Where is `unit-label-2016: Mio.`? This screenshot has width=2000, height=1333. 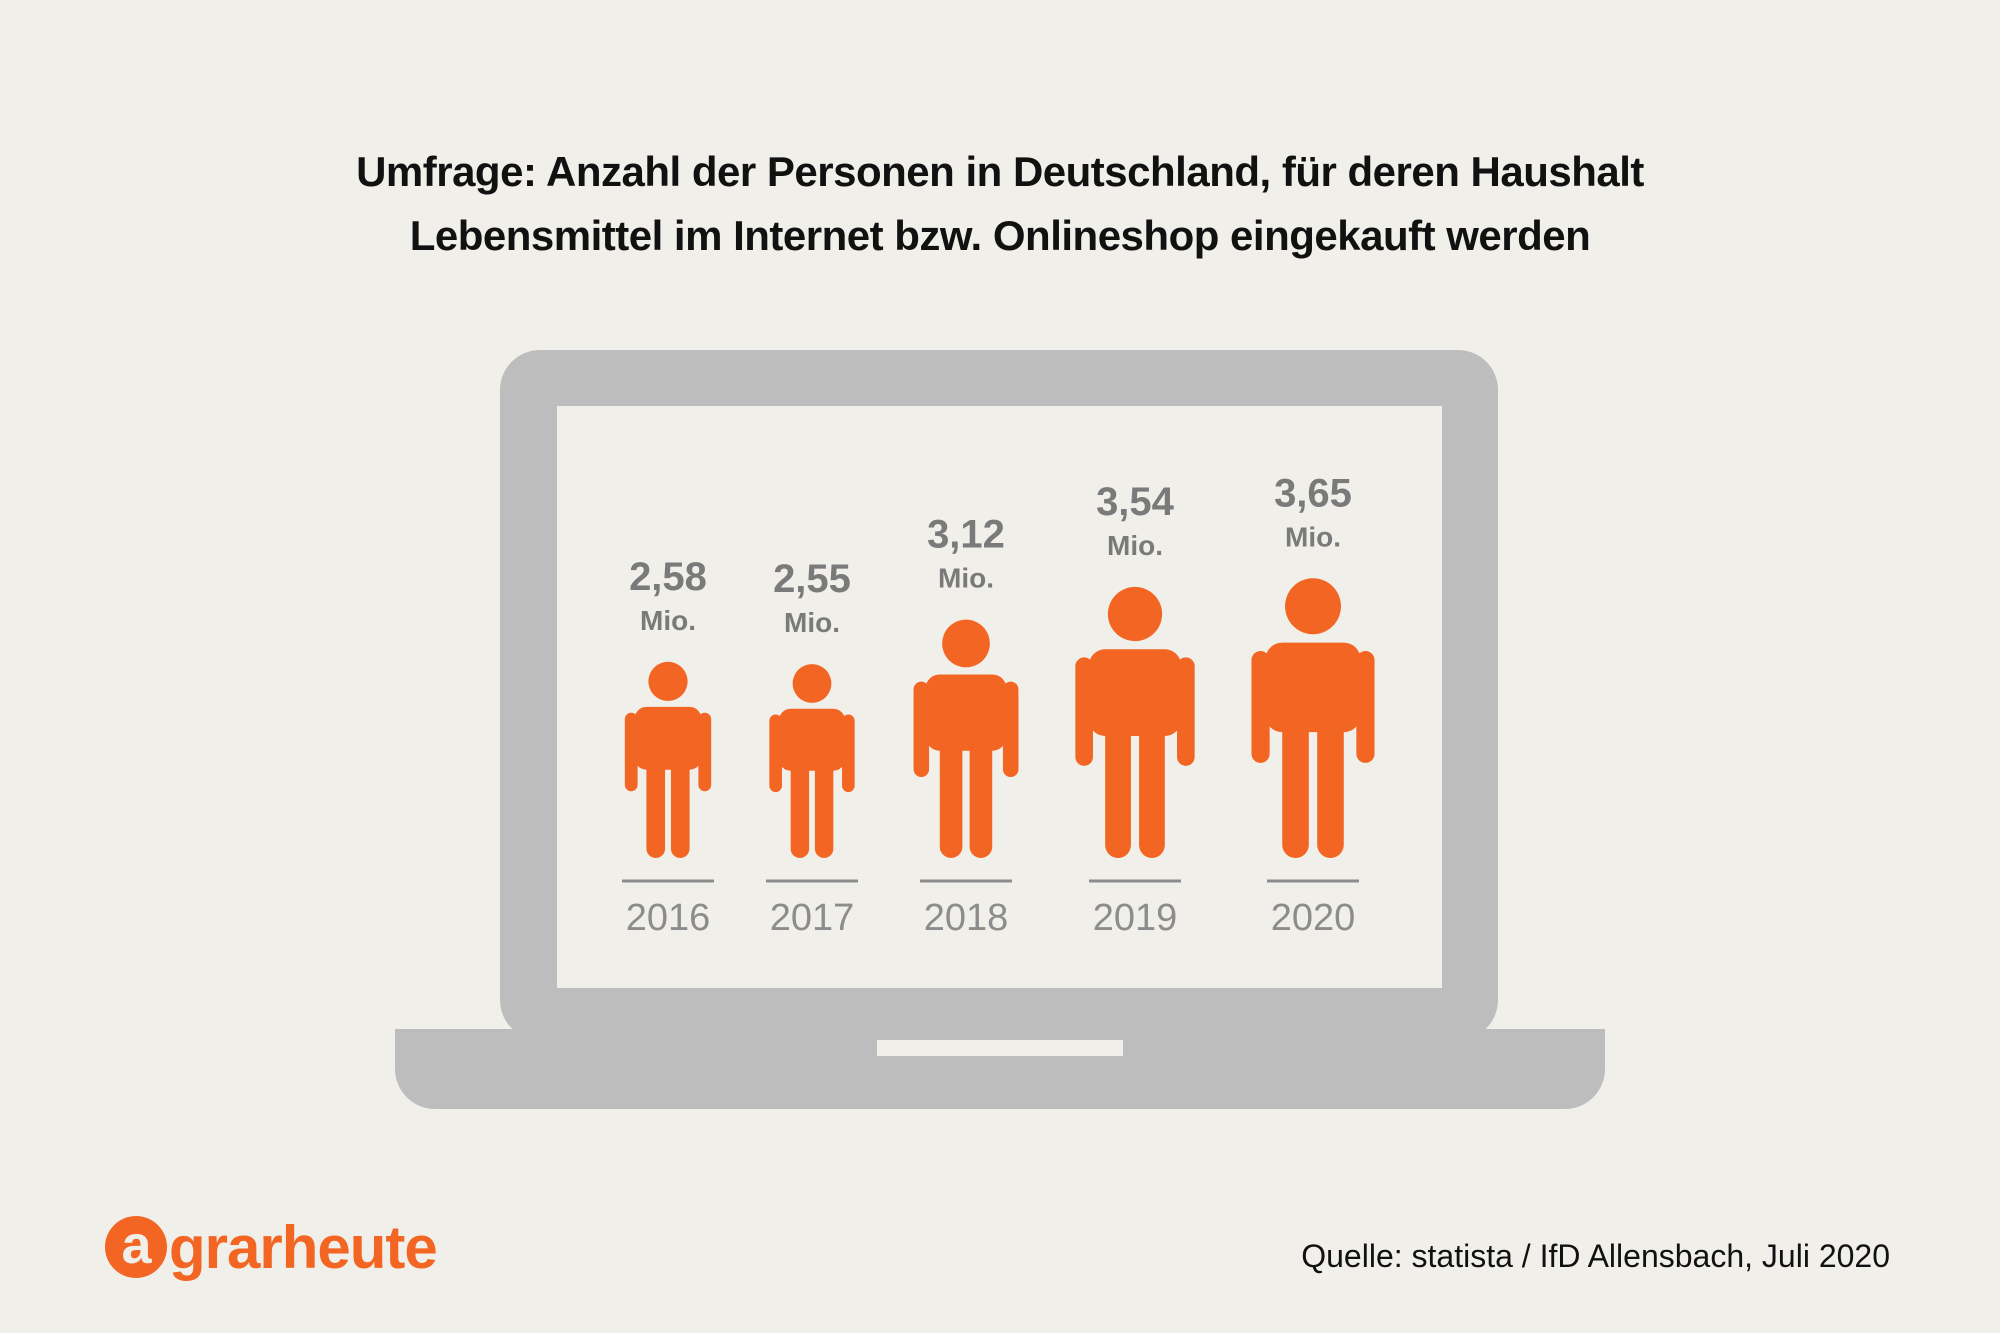
unit-label-2016: Mio. is located at coordinates (668, 620).